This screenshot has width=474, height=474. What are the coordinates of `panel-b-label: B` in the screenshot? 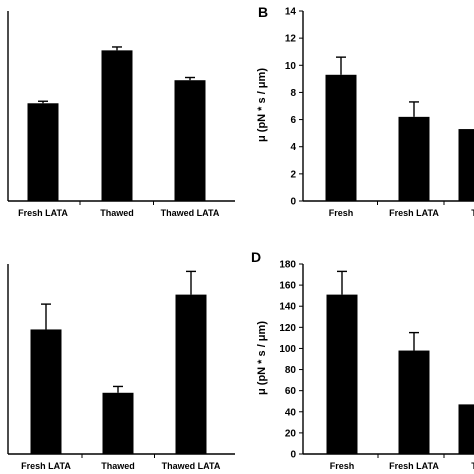 It's located at (263, 12).